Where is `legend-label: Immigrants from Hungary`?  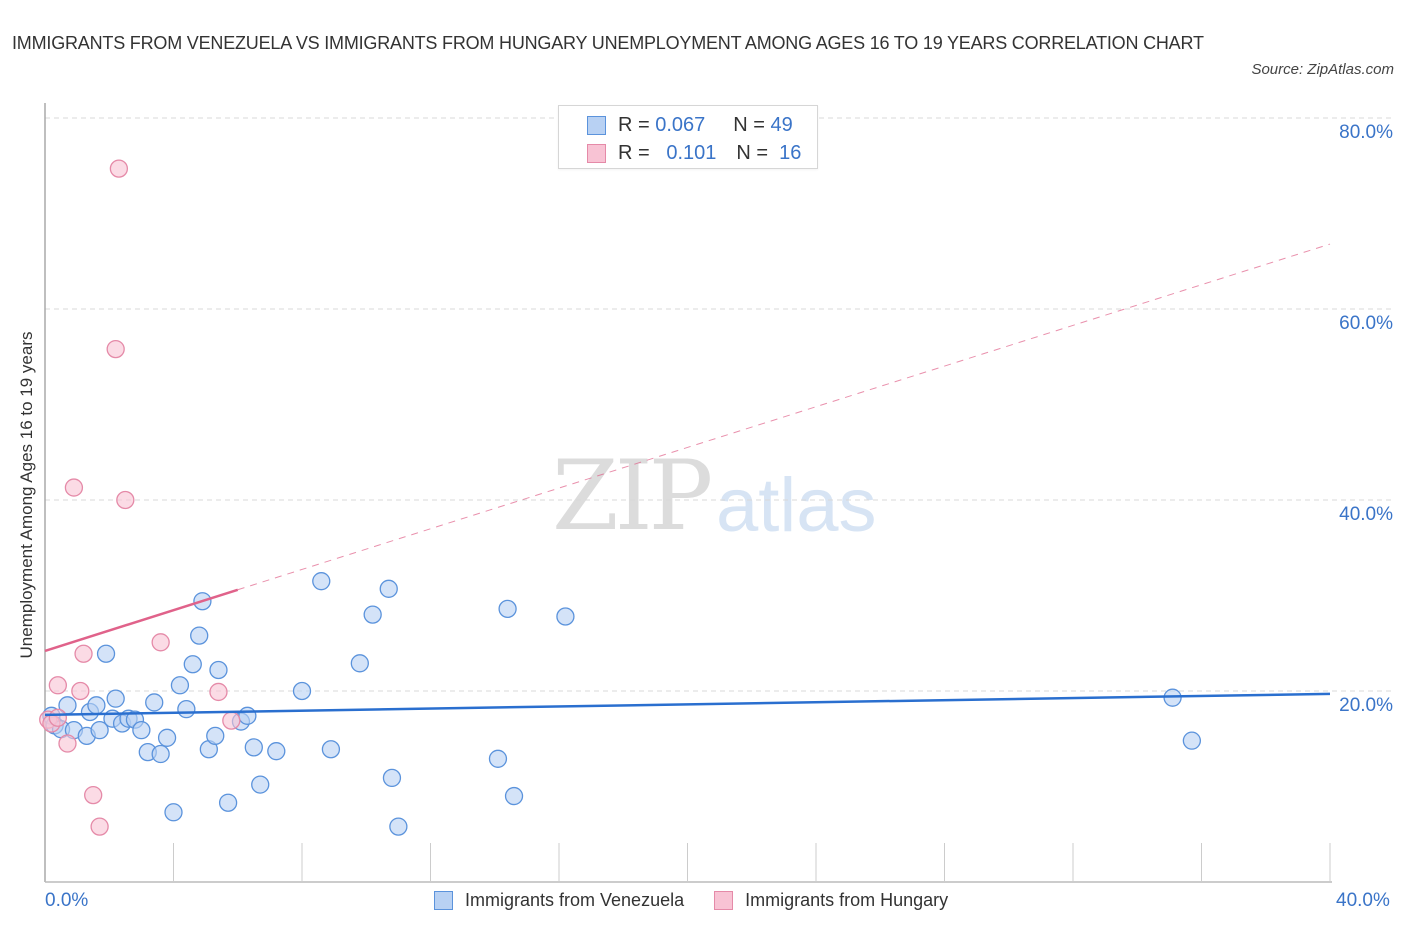
legend-label: Immigrants from Hungary is located at coordinates (847, 900).